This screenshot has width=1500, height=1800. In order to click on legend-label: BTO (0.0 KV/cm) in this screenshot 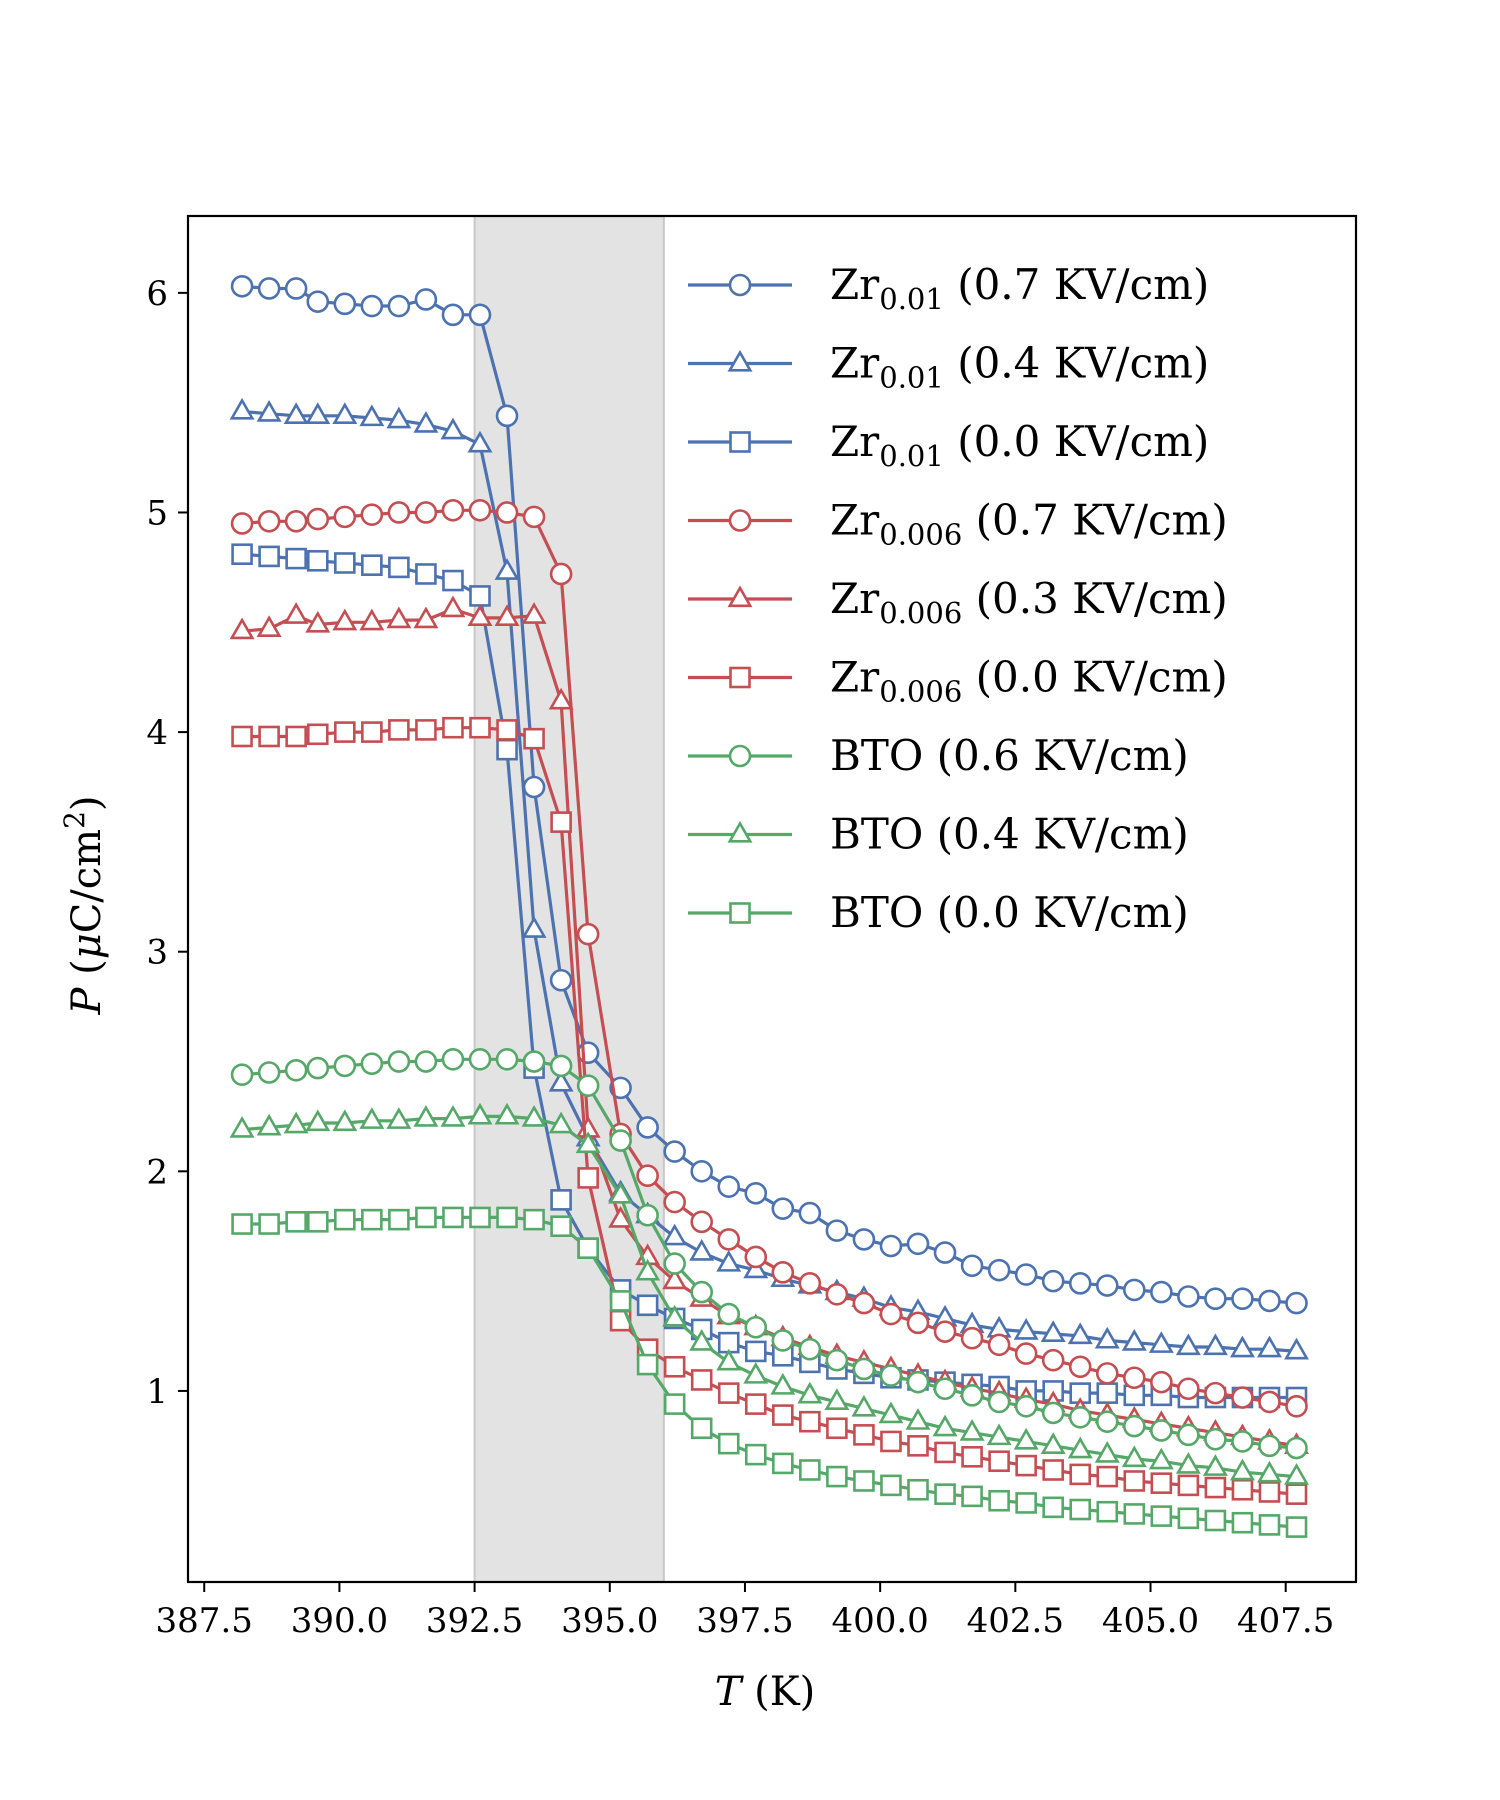, I will do `click(1009, 912)`.